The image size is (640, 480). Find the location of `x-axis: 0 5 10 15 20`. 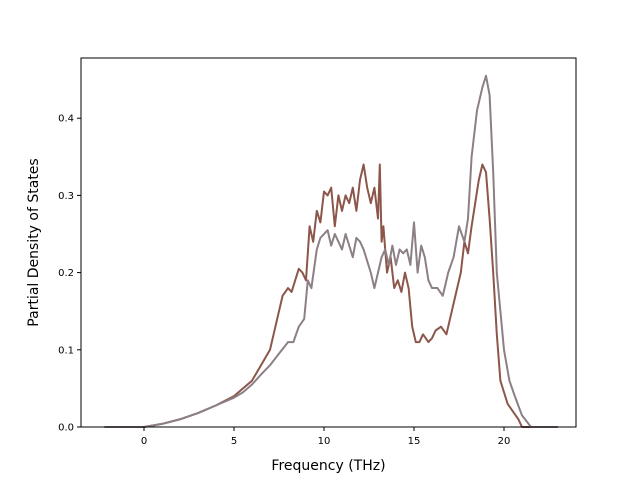

x-axis: 0 5 10 15 20 is located at coordinates (326, 437).